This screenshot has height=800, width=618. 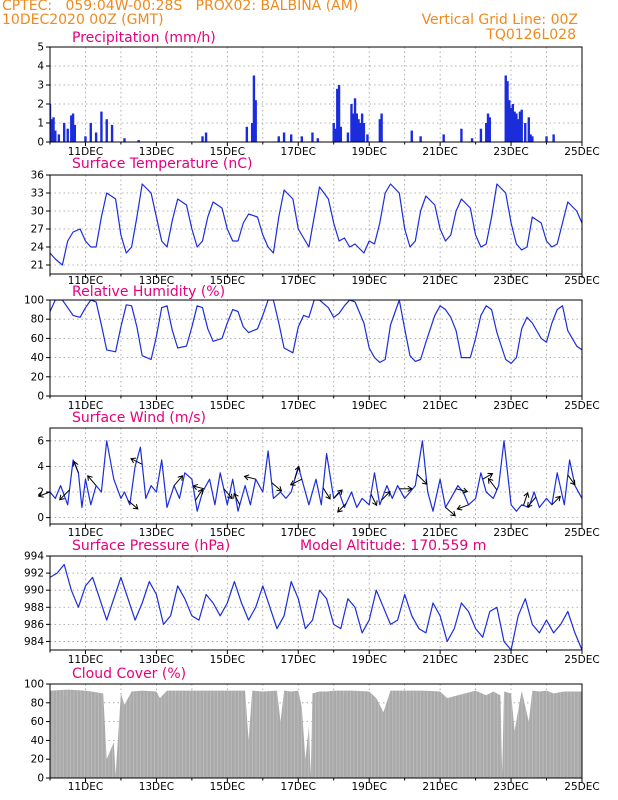 What do you see at coordinates (37, 320) in the screenshot?
I see `y-tick-label: 80` at bounding box center [37, 320].